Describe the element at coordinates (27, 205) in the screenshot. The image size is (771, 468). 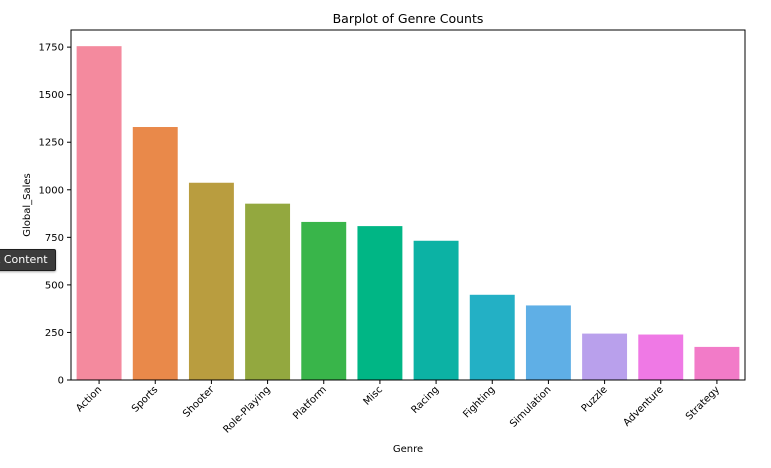
I see `y-axis-label: Global_Sales` at that location.